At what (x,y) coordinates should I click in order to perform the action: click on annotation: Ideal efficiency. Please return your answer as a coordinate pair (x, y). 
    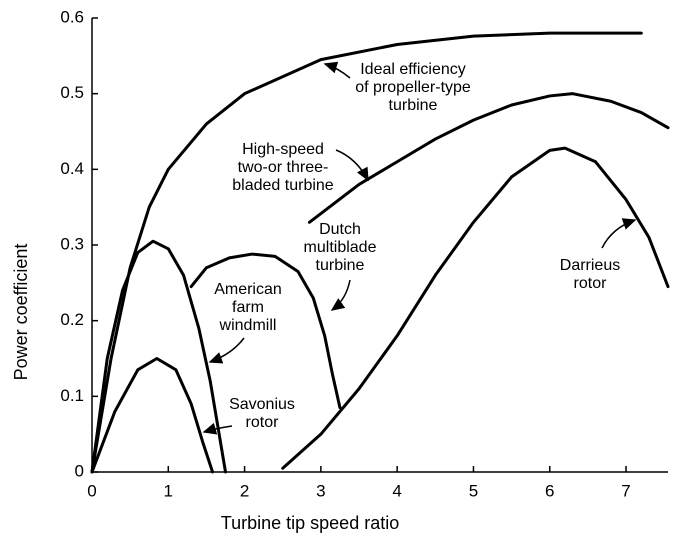
    Looking at the image, I should click on (413, 69).